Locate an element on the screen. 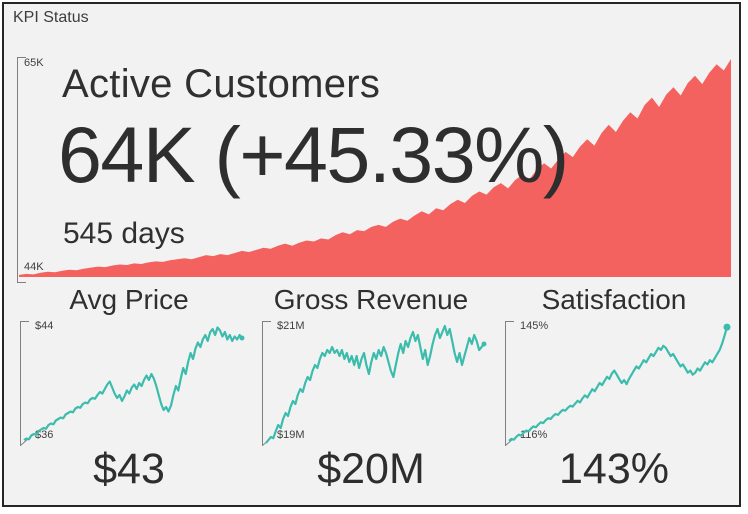 This screenshot has width=748, height=514. mini-title: Satisfaction is located at coordinates (614, 299).